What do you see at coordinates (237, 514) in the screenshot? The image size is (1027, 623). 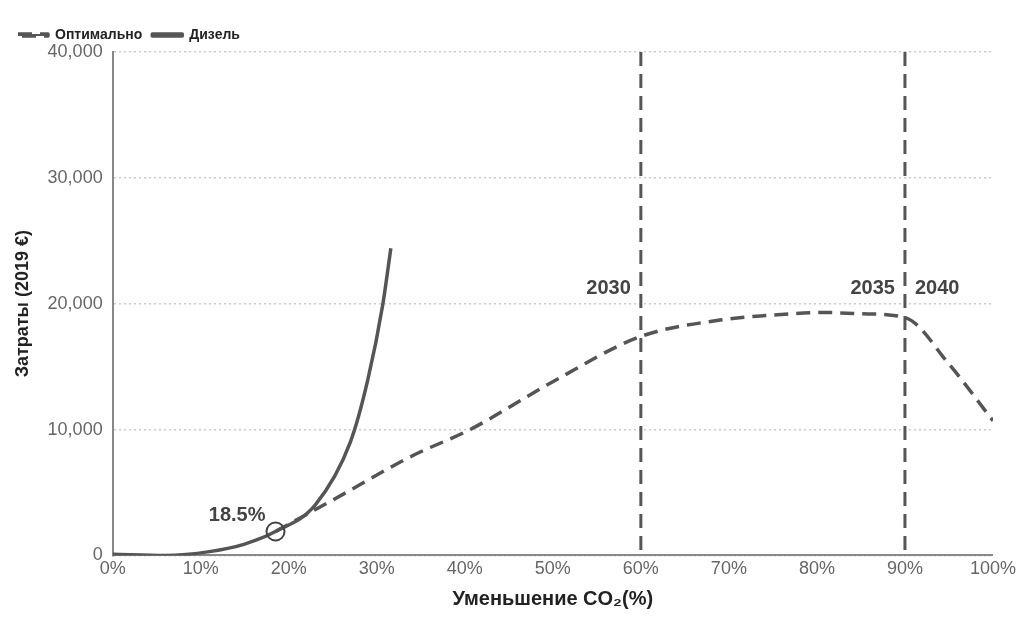 I see `annotation: 18.5%` at bounding box center [237, 514].